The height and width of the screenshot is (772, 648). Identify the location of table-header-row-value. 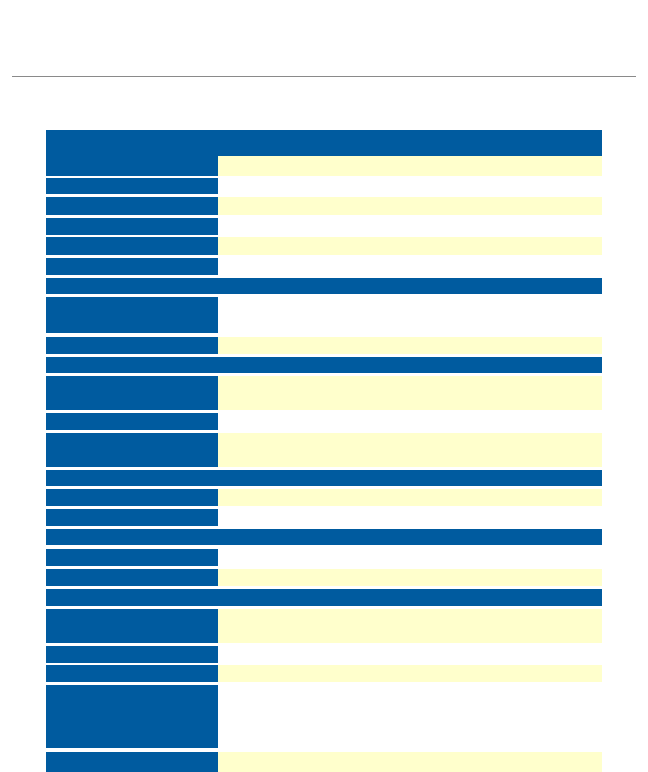
(410, 166).